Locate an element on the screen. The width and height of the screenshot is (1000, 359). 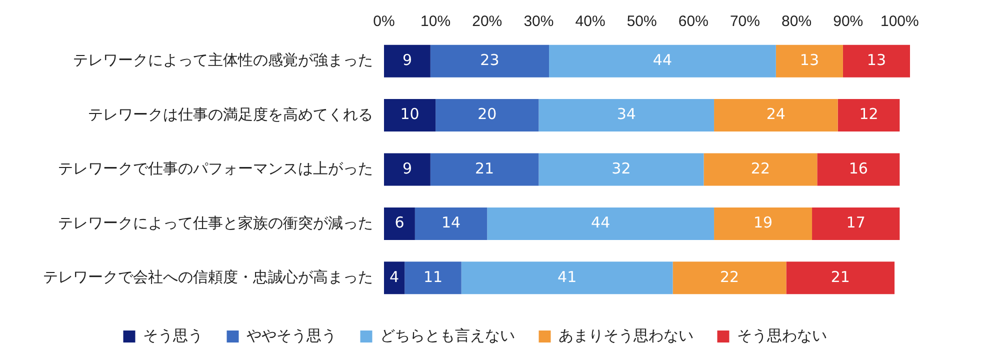
legend-label: どちらとも言えない is located at coordinates (447, 336).